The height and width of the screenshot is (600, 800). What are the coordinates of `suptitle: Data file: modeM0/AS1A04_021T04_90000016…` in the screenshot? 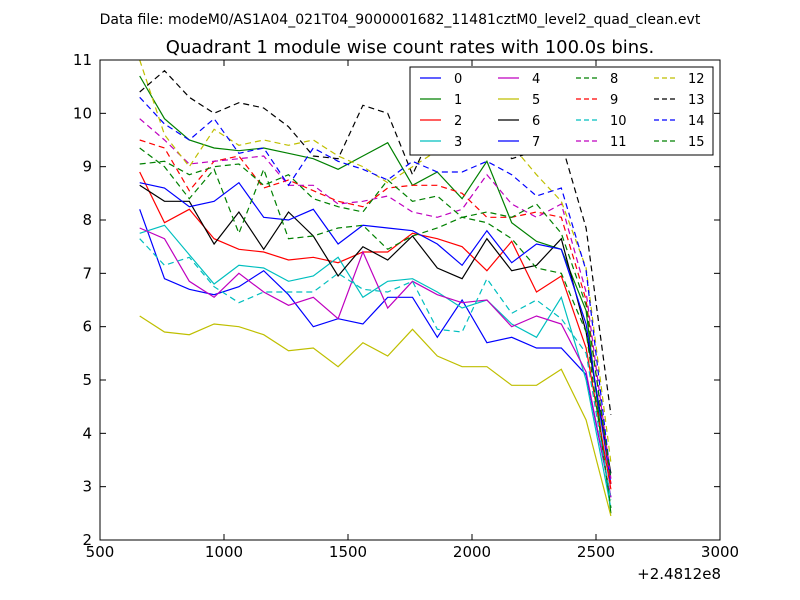 It's located at (400, 20).